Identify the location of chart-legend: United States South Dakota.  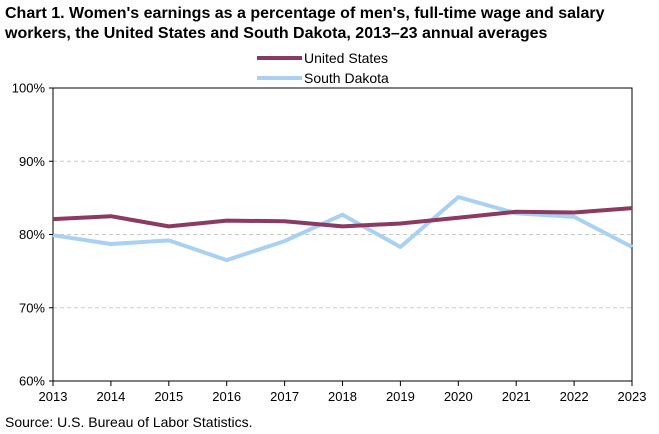
(323, 68).